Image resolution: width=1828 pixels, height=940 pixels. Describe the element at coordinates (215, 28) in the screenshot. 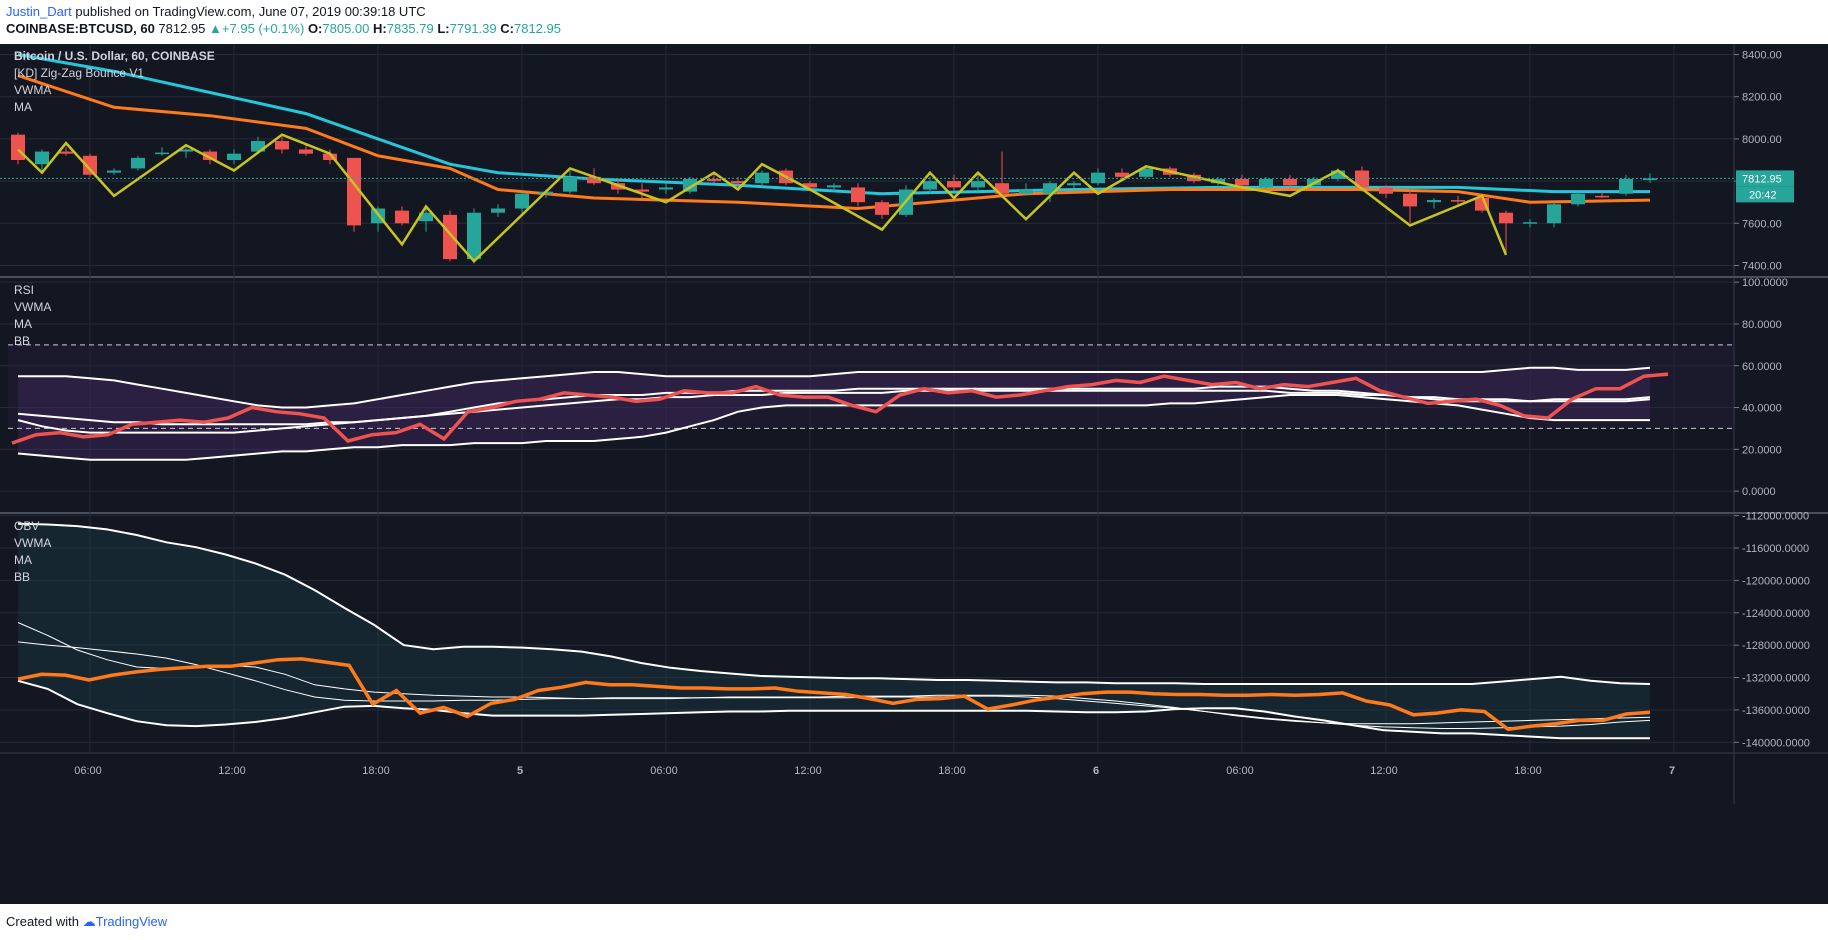

I see `up-triangle-icon: ▲` at that location.